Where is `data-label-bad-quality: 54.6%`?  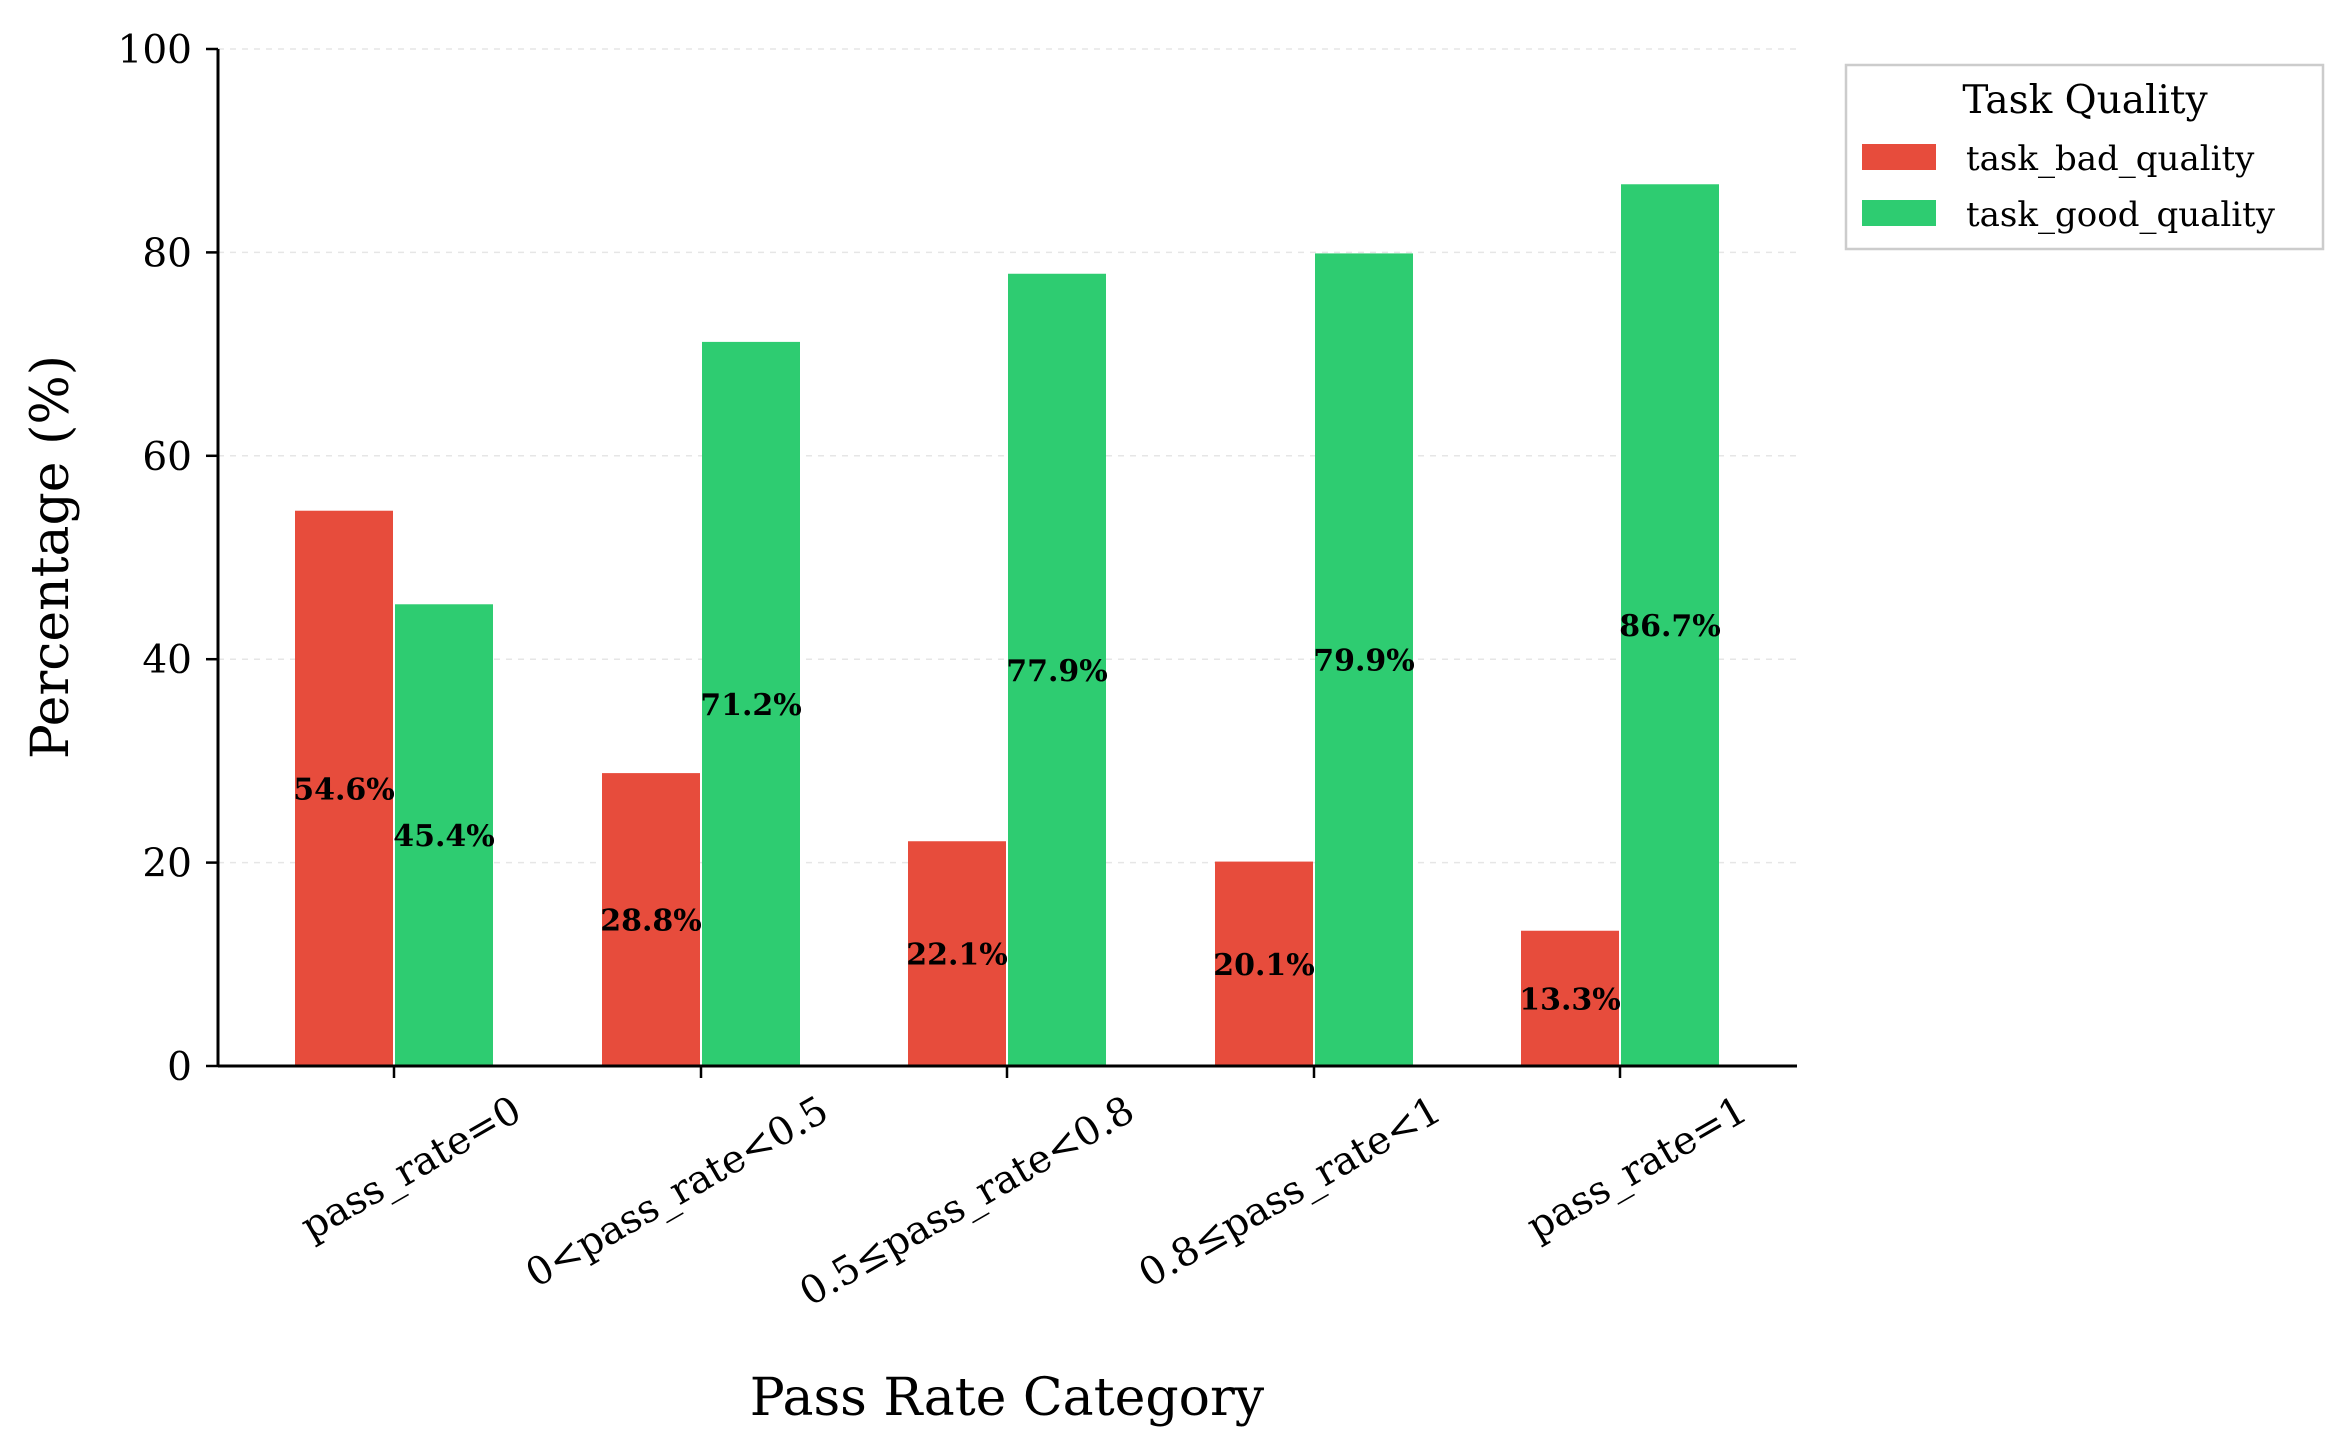
data-label-bad-quality: 54.6% is located at coordinates (344, 789).